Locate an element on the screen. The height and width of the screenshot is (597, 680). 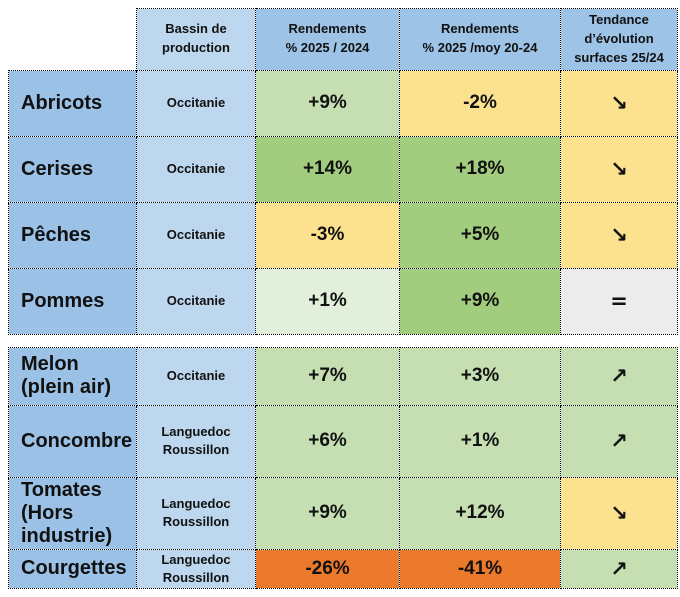
product-name-cell: Cerises is located at coordinates (72, 169).